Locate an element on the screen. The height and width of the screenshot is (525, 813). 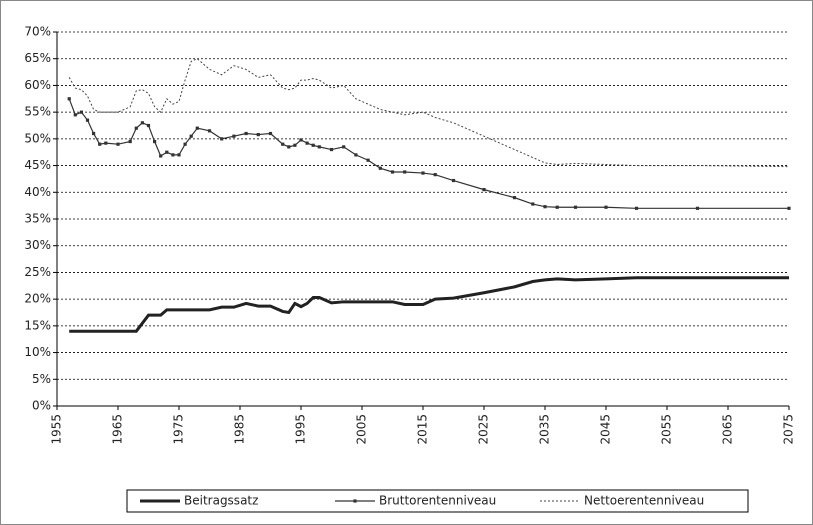
y-tick-label: 20% is located at coordinates (37, 299).